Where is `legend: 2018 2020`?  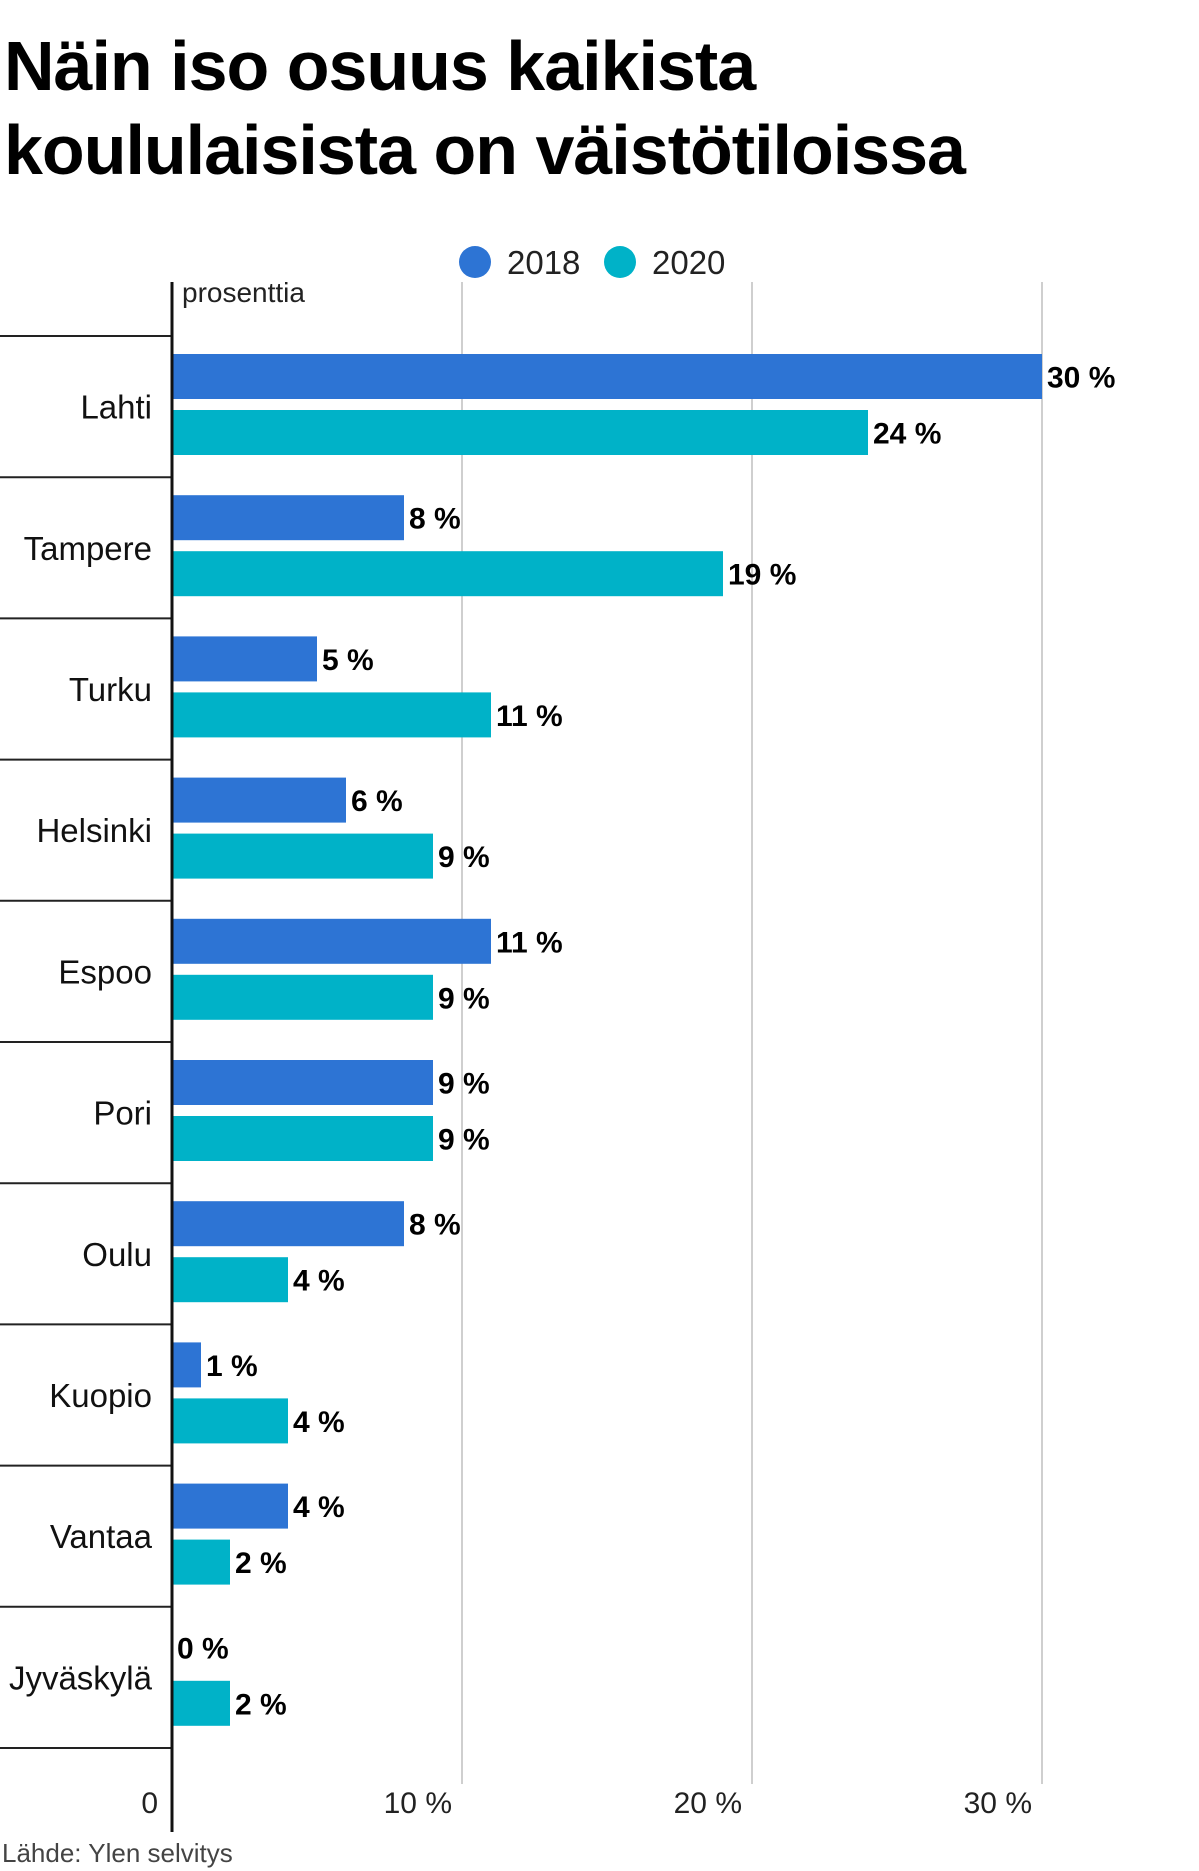
legend: 2018 2020 is located at coordinates (592, 262).